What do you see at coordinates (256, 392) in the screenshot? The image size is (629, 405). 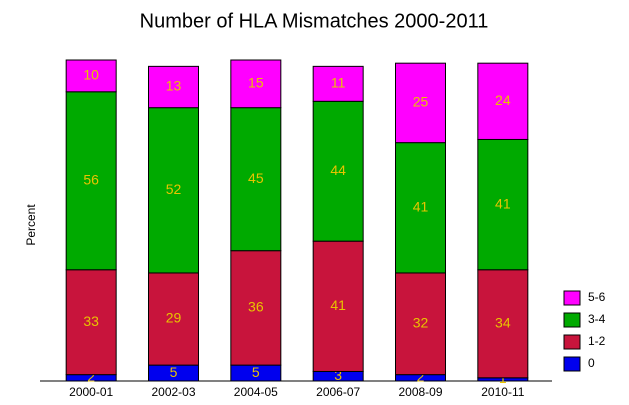 I see `x-tick-label: 2004-05` at bounding box center [256, 392].